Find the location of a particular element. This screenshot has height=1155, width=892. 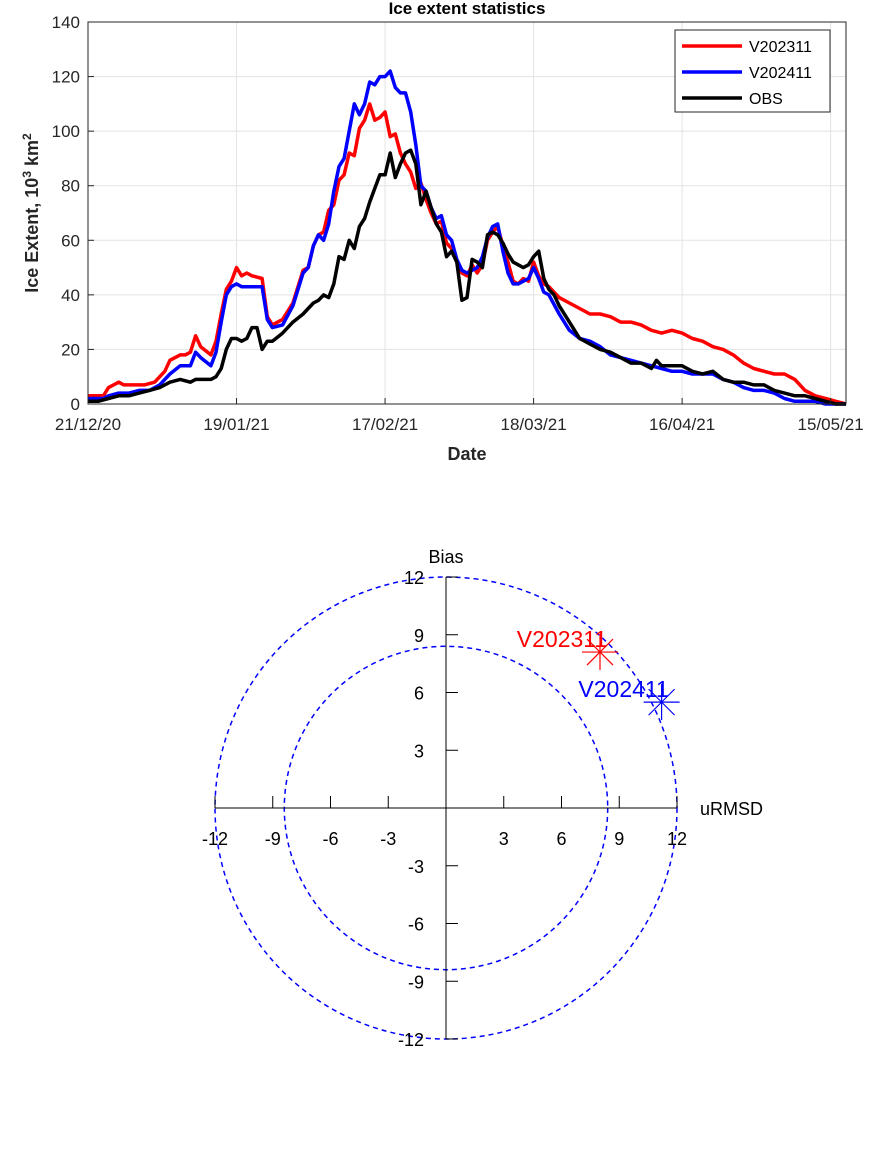

urmsd-tick-label: -3 is located at coordinates (388, 839).